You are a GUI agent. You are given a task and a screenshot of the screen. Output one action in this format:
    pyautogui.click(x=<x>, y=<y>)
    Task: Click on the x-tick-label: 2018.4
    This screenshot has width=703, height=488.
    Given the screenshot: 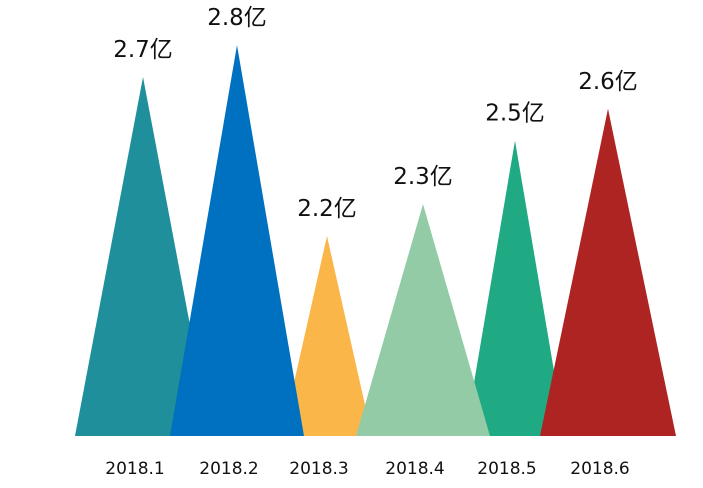 What is the action you would take?
    pyautogui.click(x=414, y=469)
    